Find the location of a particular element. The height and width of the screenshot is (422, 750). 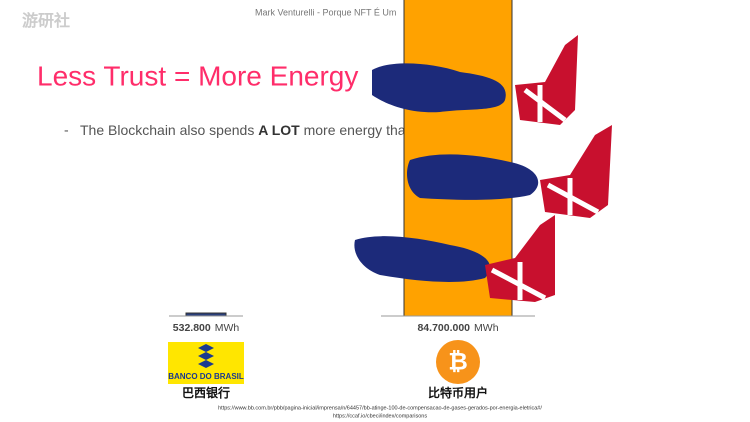

value-number: 84.700.000 is located at coordinates (443, 328).